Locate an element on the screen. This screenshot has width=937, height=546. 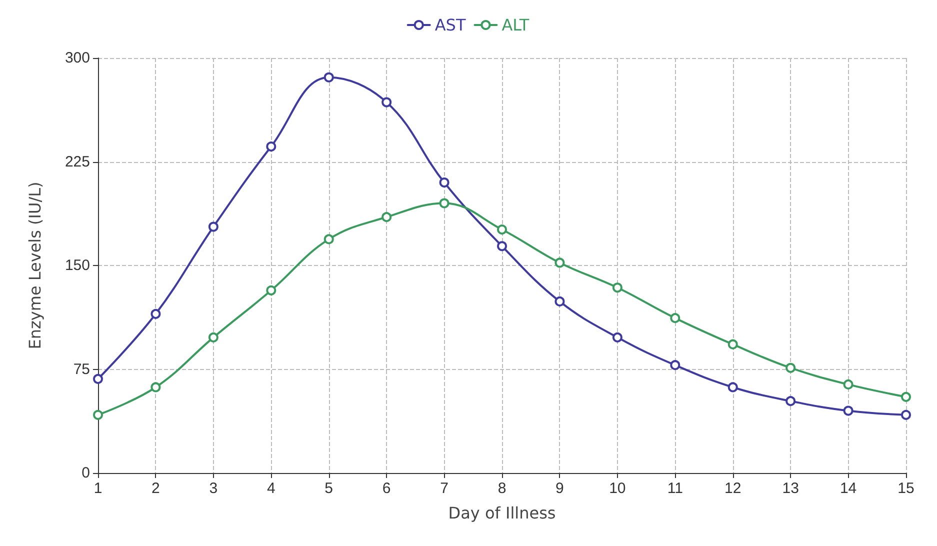
x-tick-label: 7 is located at coordinates (444, 488).